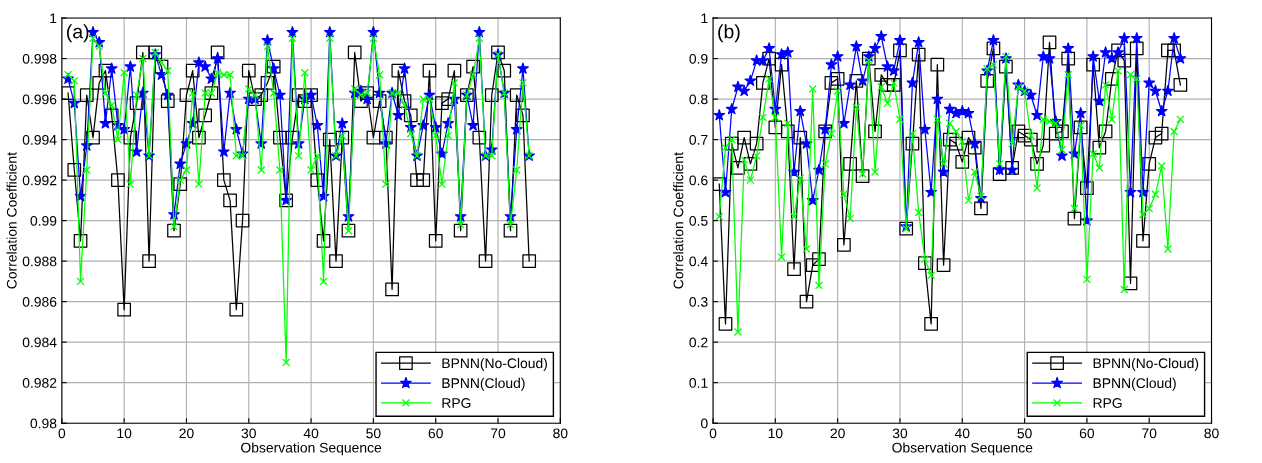 The image size is (1262, 463). Describe the element at coordinates (39, 180) in the screenshot. I see `y-tick-label: 0.992` at that location.